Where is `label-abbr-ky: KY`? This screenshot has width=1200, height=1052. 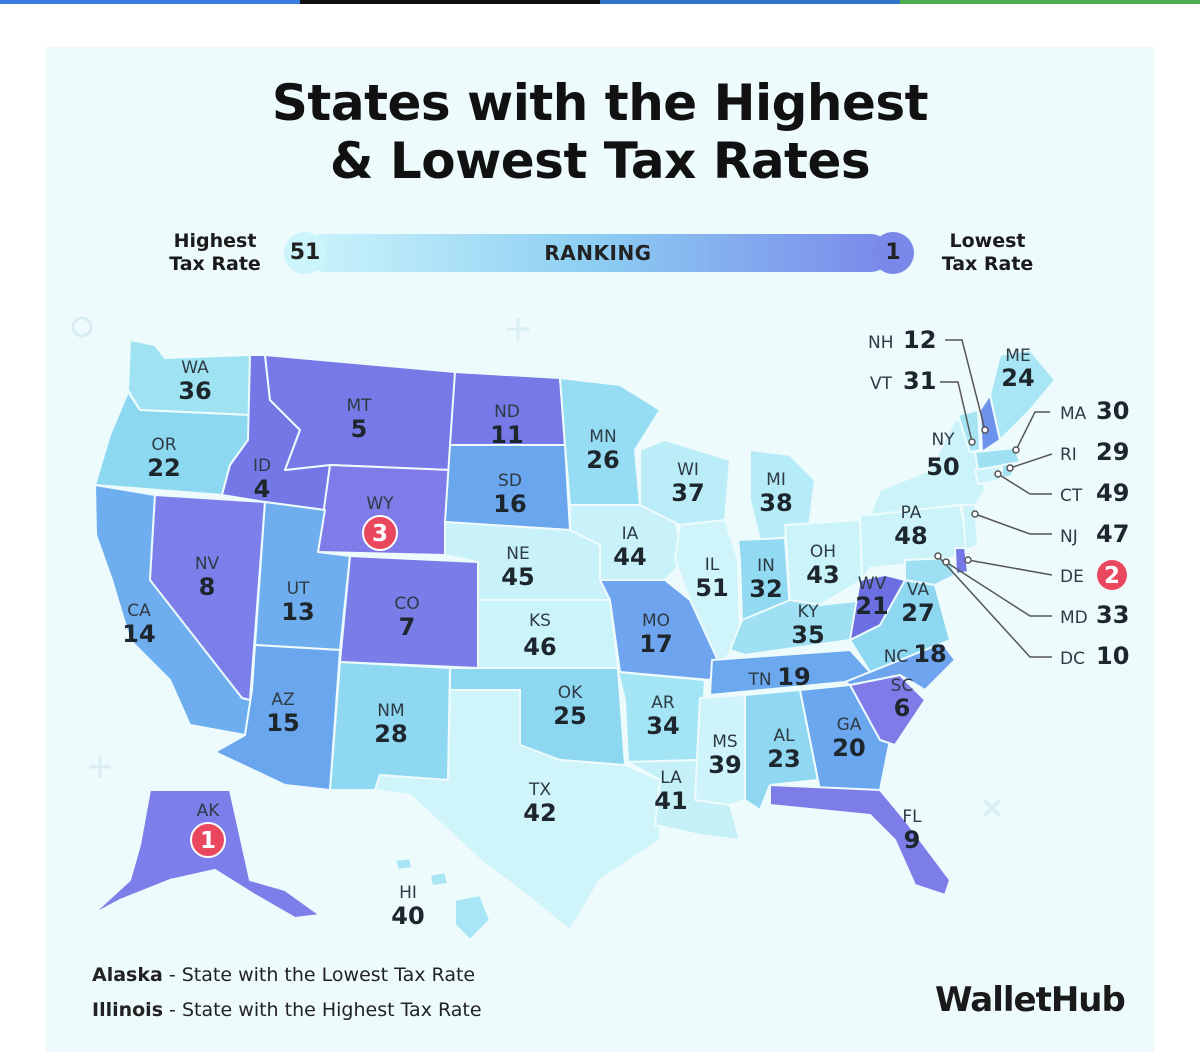
label-abbr-ky: KY is located at coordinates (809, 612).